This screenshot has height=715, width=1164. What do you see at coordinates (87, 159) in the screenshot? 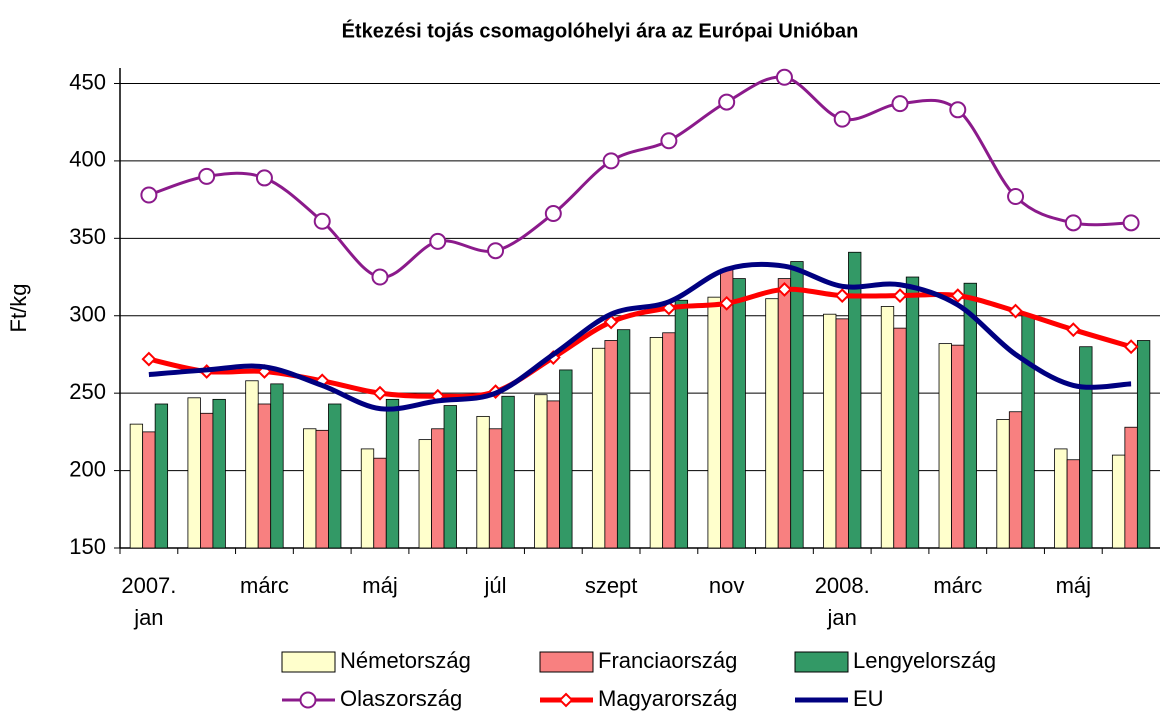
I see `y-tick-label: 400` at bounding box center [87, 159].